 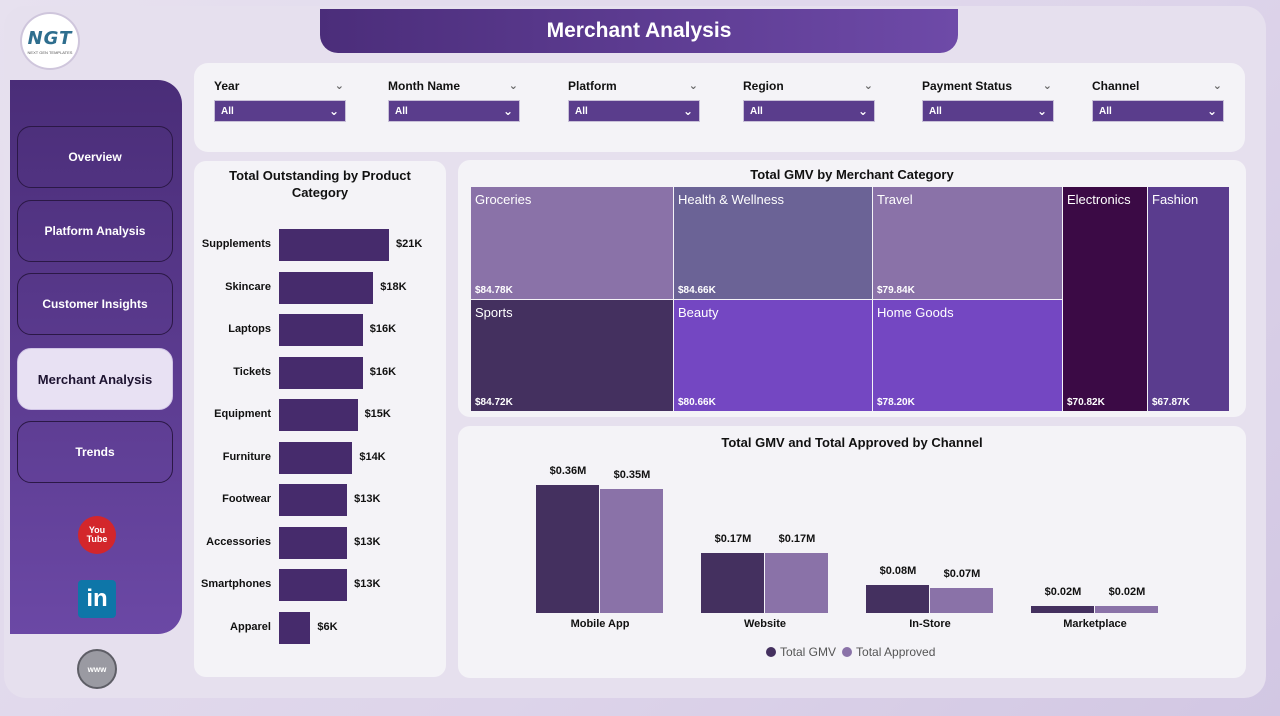 What do you see at coordinates (95, 157) in the screenshot?
I see `nav-button-overview: Overview` at bounding box center [95, 157].